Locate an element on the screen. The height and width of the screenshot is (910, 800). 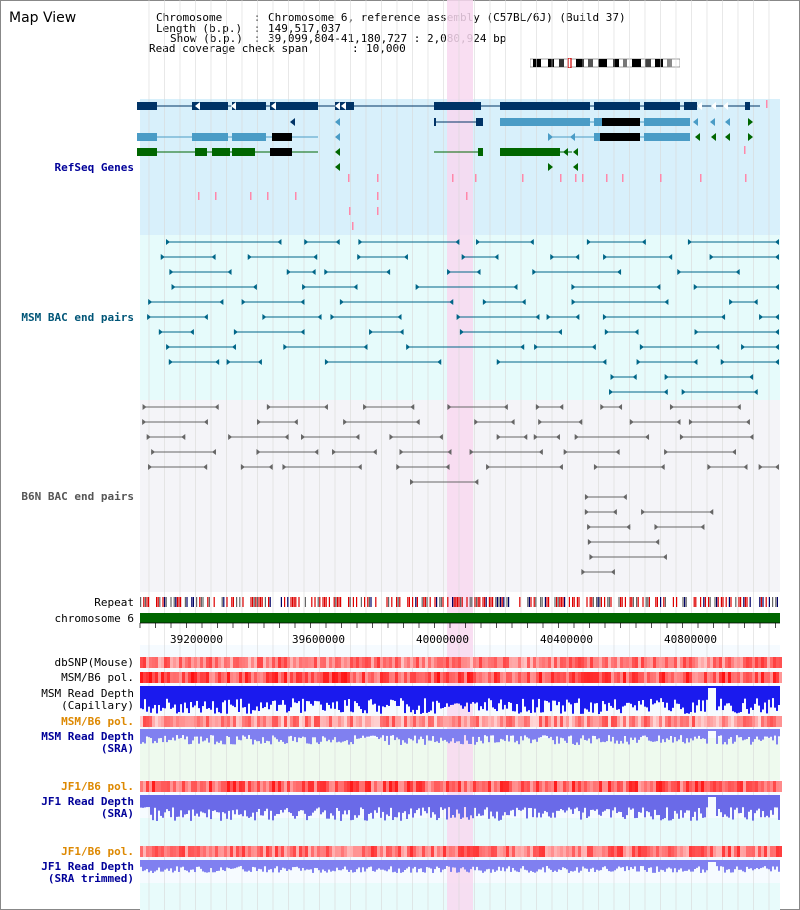
track-label-chromosome: chromosome 6 is located at coordinates (94, 618).